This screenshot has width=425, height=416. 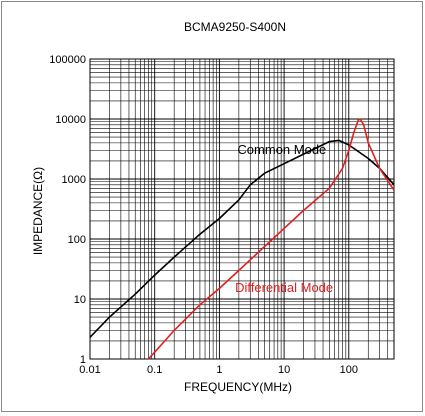 What do you see at coordinates (67, 60) in the screenshot?
I see `y-tick-label: 100000` at bounding box center [67, 60].